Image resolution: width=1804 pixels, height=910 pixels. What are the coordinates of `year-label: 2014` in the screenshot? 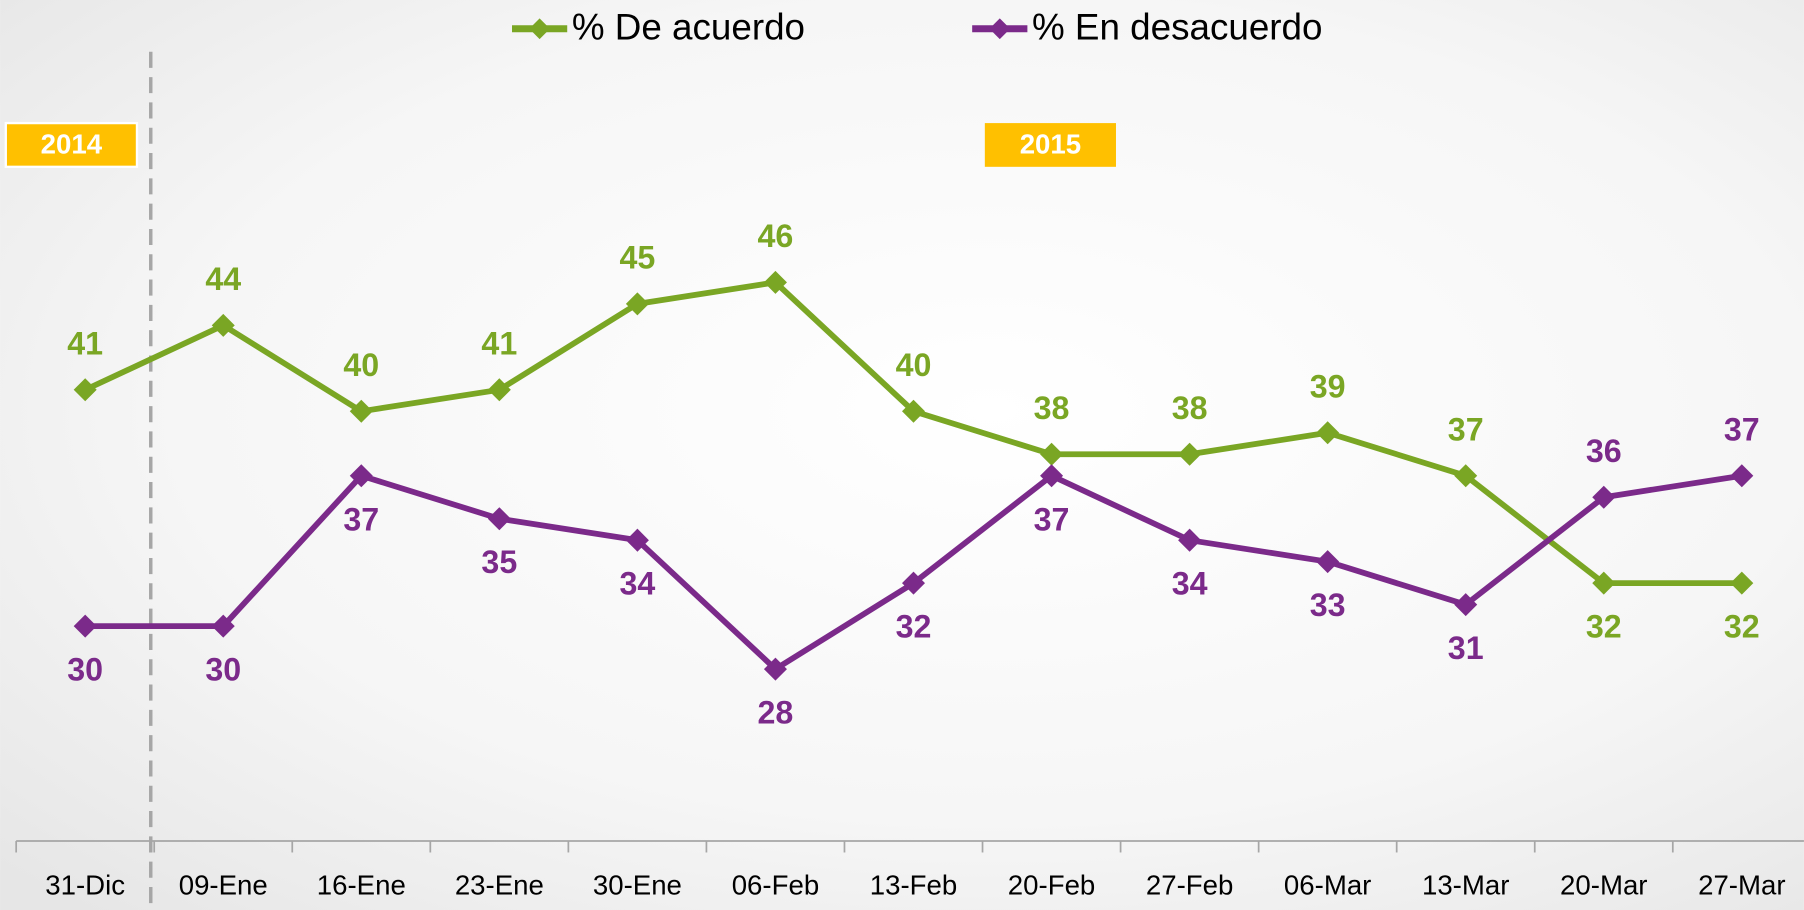 It's located at (72, 143).